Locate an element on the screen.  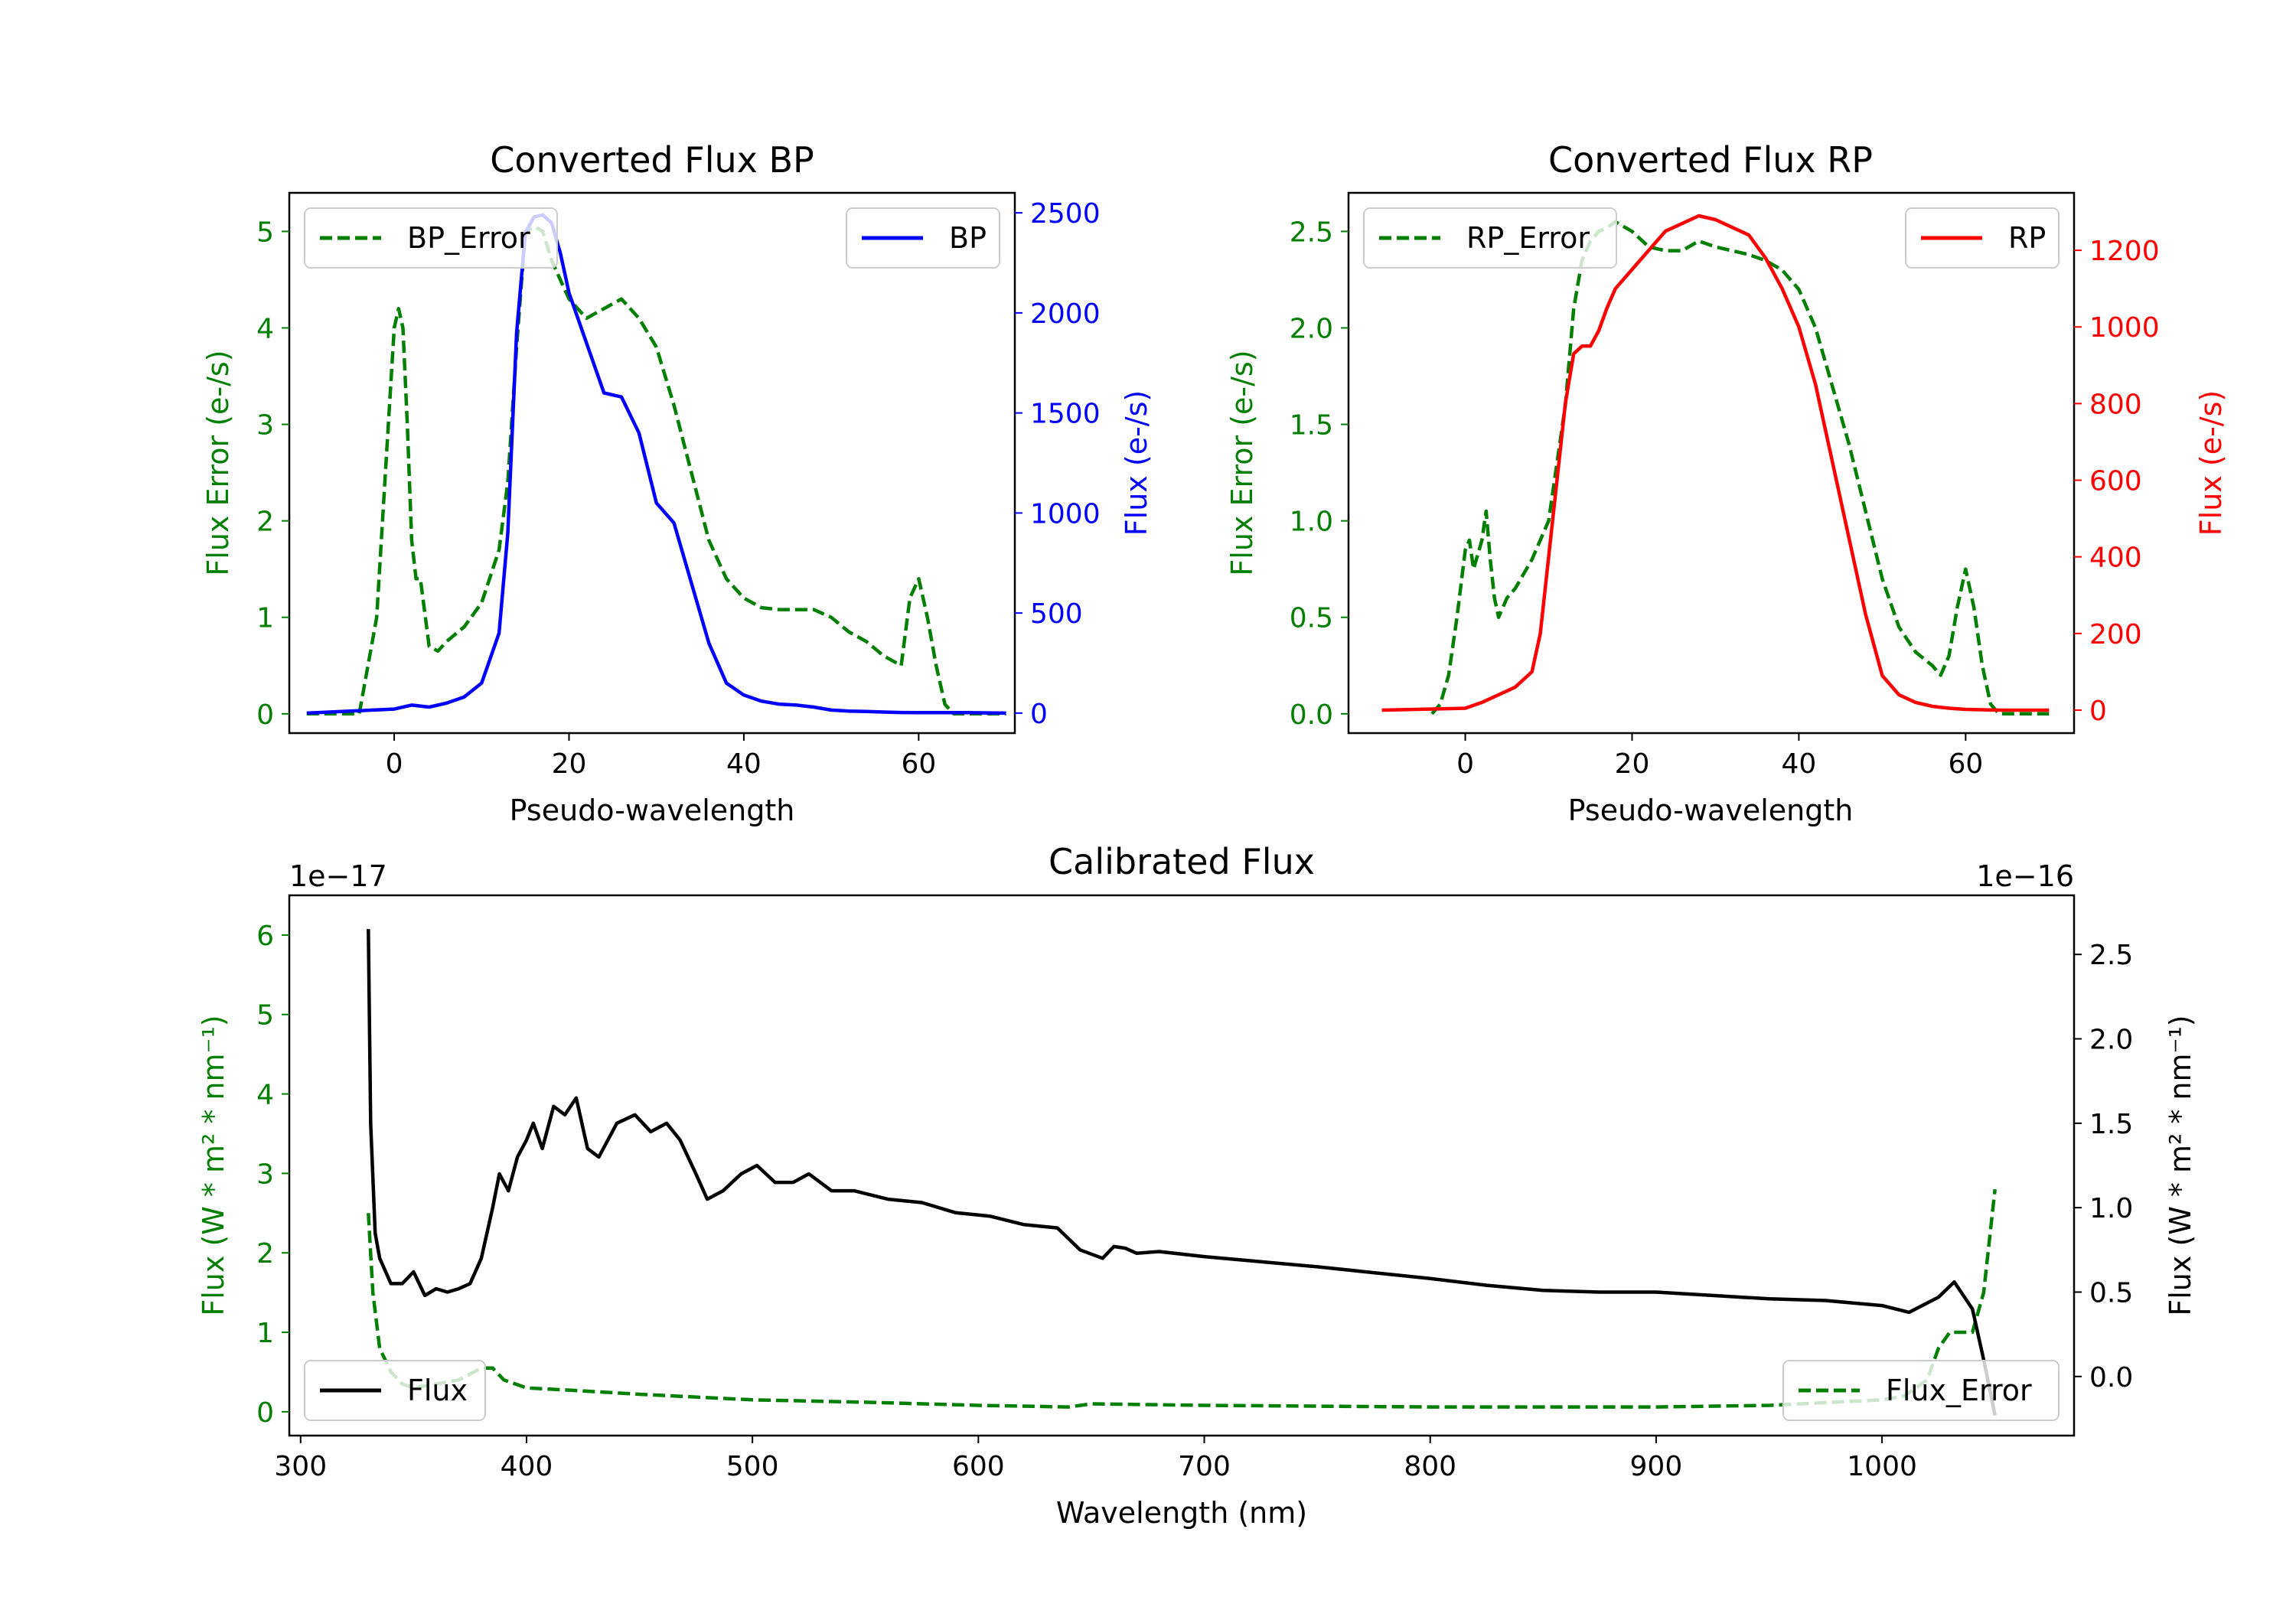
calibrated-title: Calibrated Flux is located at coordinates (1182, 861).